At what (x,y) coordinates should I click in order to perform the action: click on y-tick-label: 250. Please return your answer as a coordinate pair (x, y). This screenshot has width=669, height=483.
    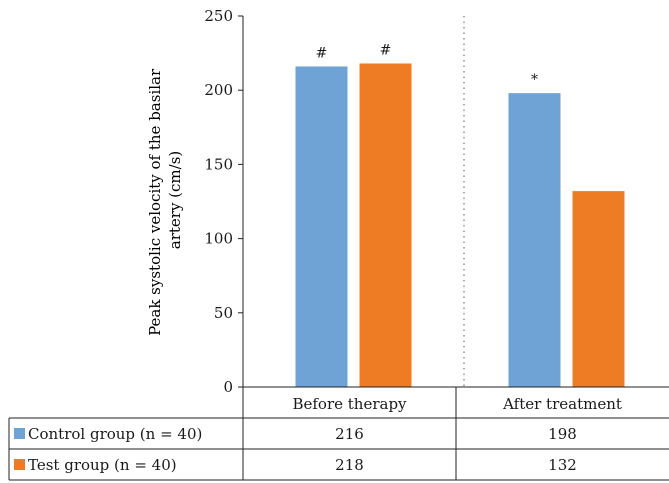
    Looking at the image, I should click on (218, 16).